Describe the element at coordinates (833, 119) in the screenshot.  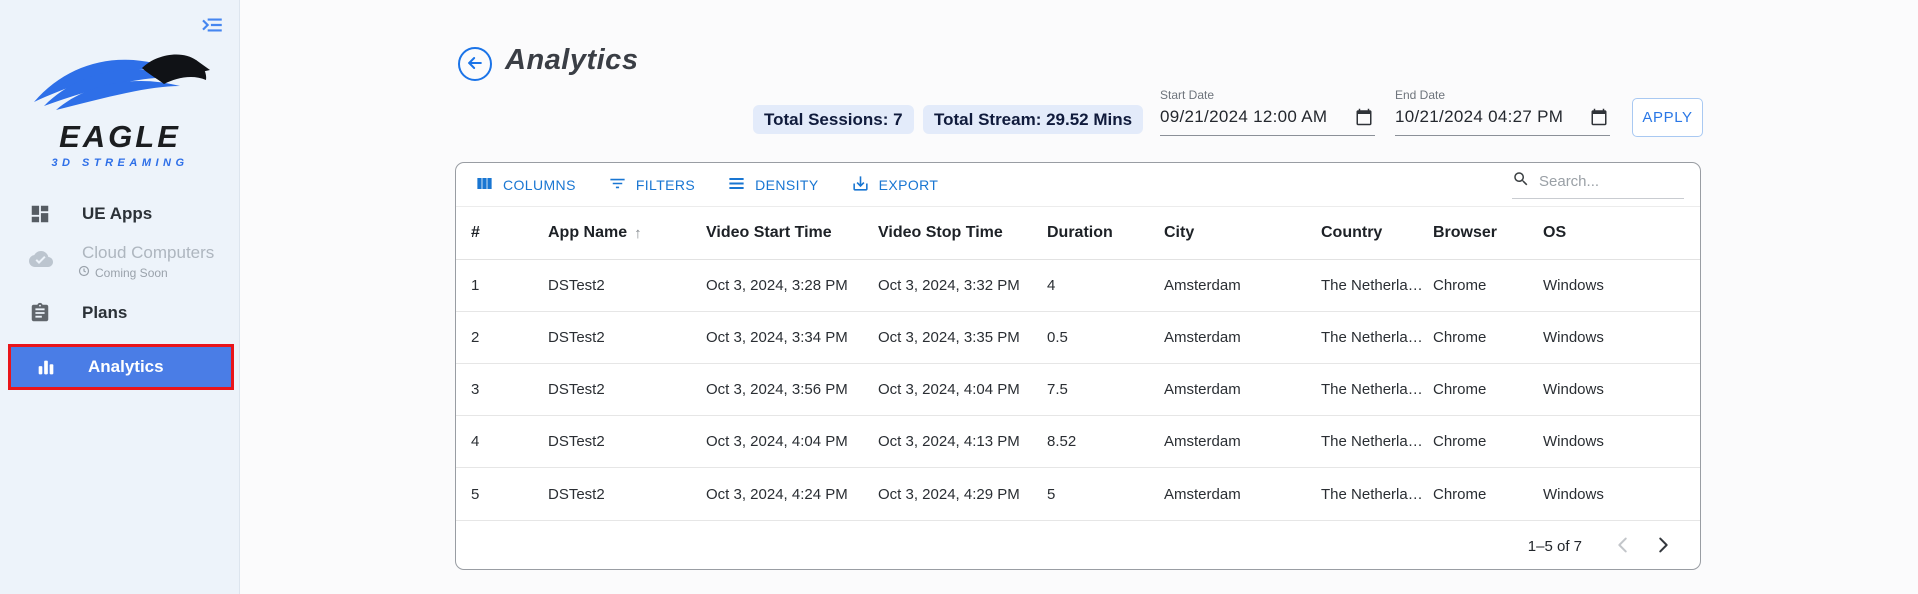
I see `total-sessions-badge: Total Sessions: 7` at that location.